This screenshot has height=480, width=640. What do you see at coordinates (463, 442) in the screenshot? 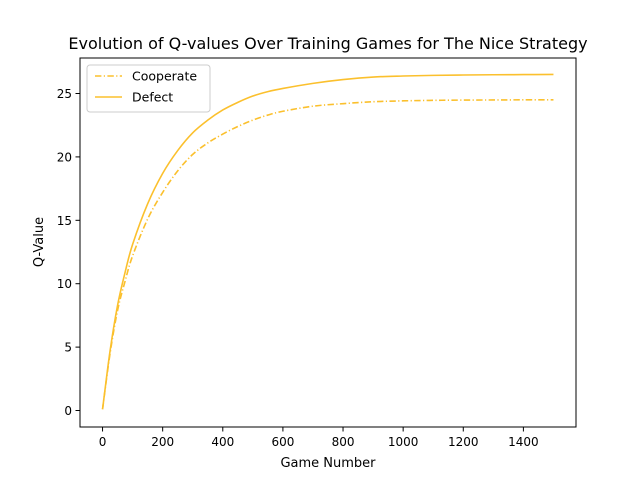
I see `x-tick-label: 1200` at bounding box center [463, 442].